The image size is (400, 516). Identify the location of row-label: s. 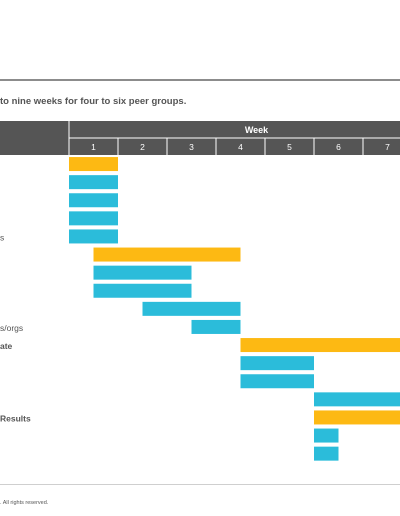
(2, 237).